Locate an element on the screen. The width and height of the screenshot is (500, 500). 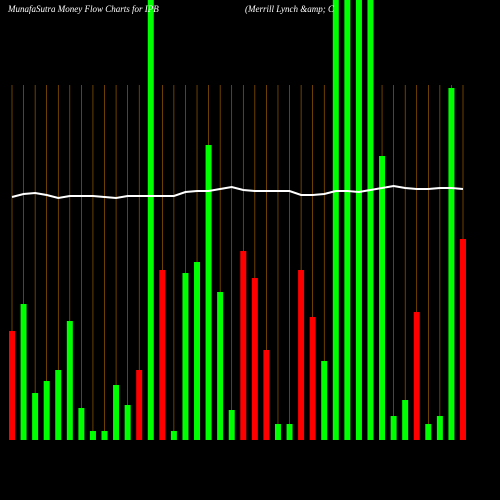
chart-title: MunafaSutra Money Flow Charts for IPB is located at coordinates (83, 9).